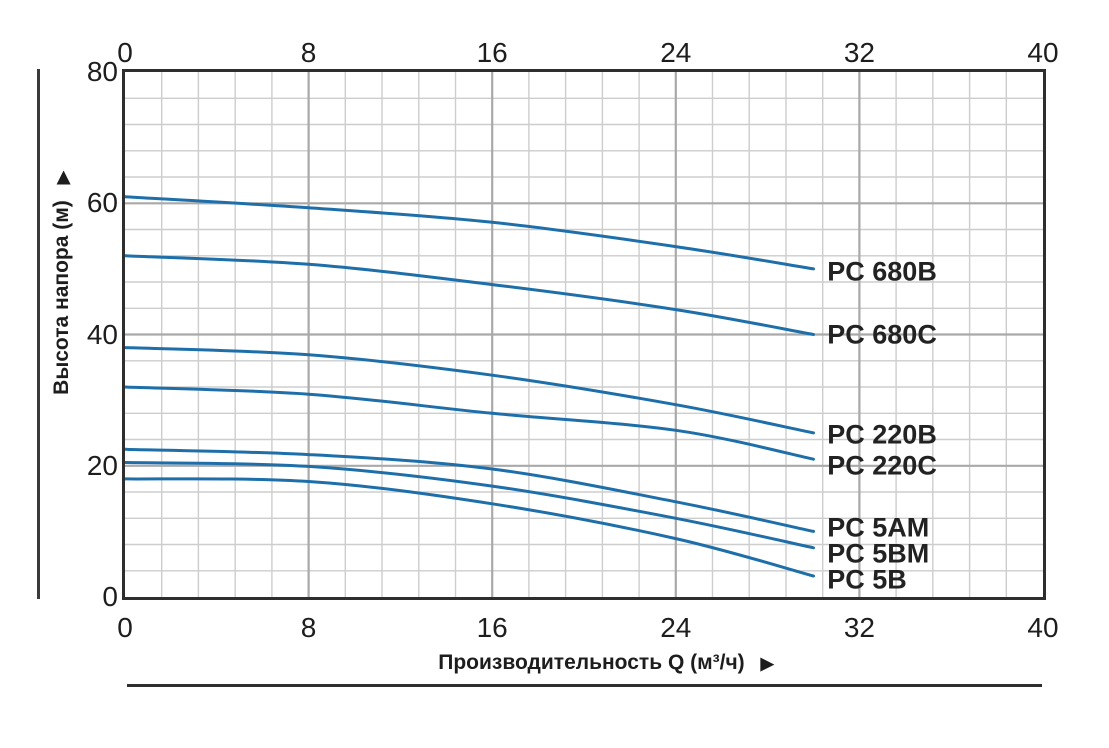 The width and height of the screenshot is (1109, 748). Describe the element at coordinates (882, 271) in the screenshot. I see `series-label-pc-680b: PC 680B` at that location.